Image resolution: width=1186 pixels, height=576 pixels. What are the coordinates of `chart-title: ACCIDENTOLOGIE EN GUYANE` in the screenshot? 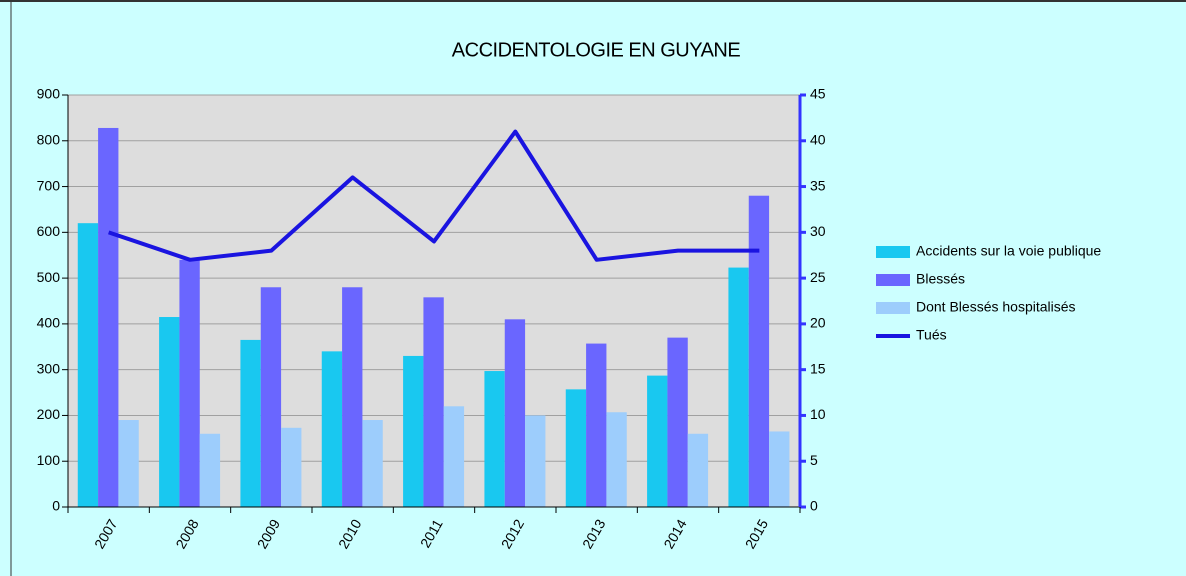 It's located at (596, 50).